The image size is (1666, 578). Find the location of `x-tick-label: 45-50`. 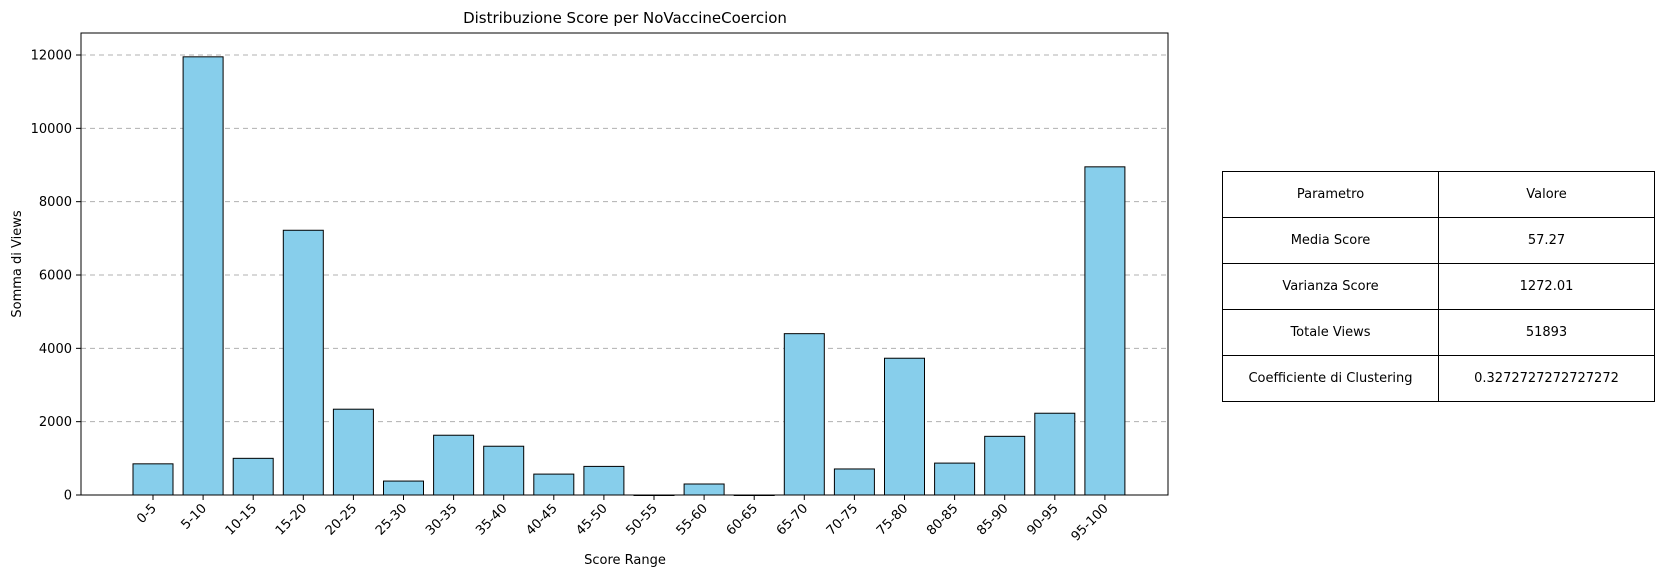

x-tick-label: 45-50 is located at coordinates (591, 519).